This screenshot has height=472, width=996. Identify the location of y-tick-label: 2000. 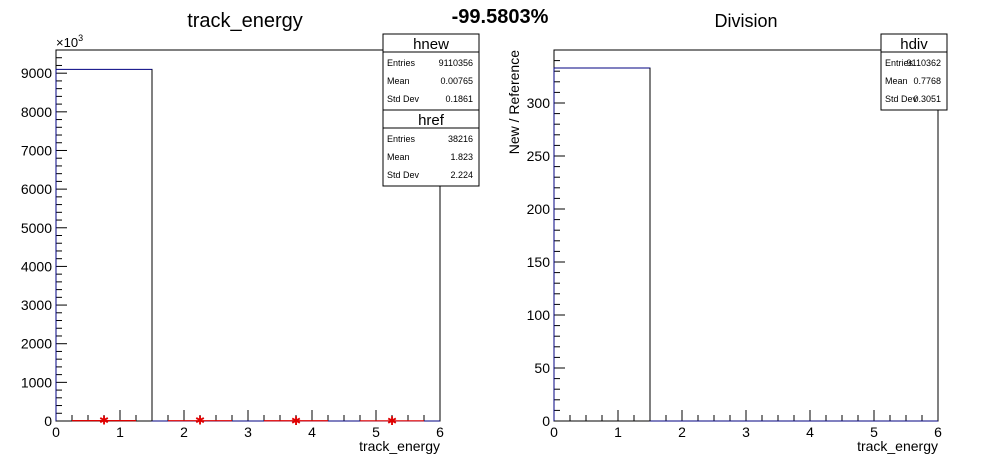
(36, 344).